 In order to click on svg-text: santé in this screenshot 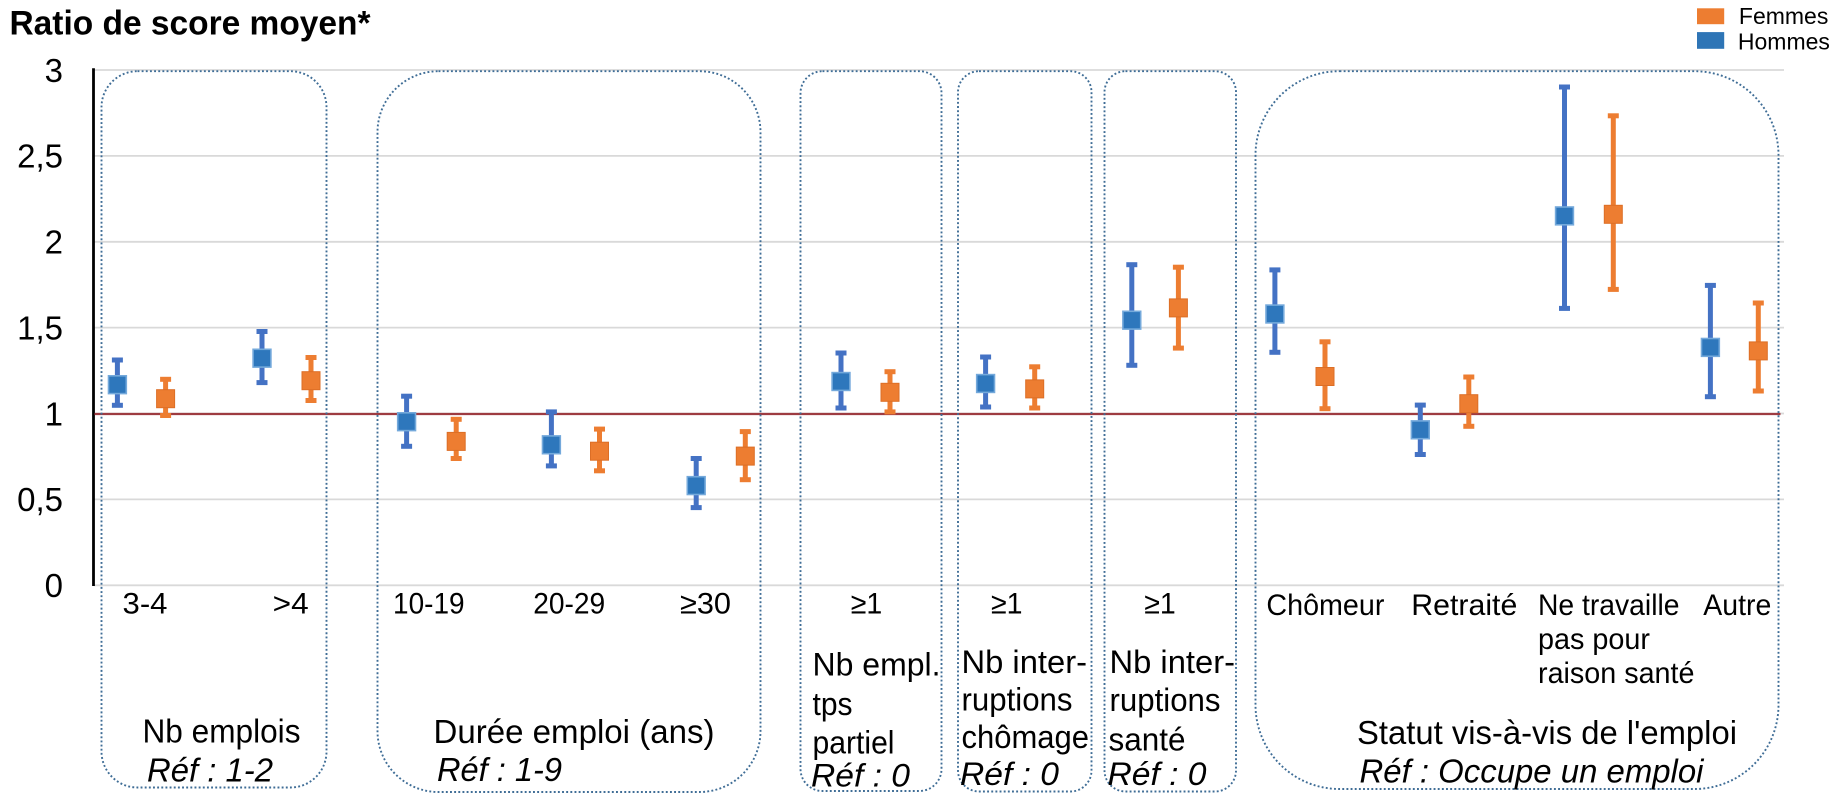, I will do `click(1147, 740)`.